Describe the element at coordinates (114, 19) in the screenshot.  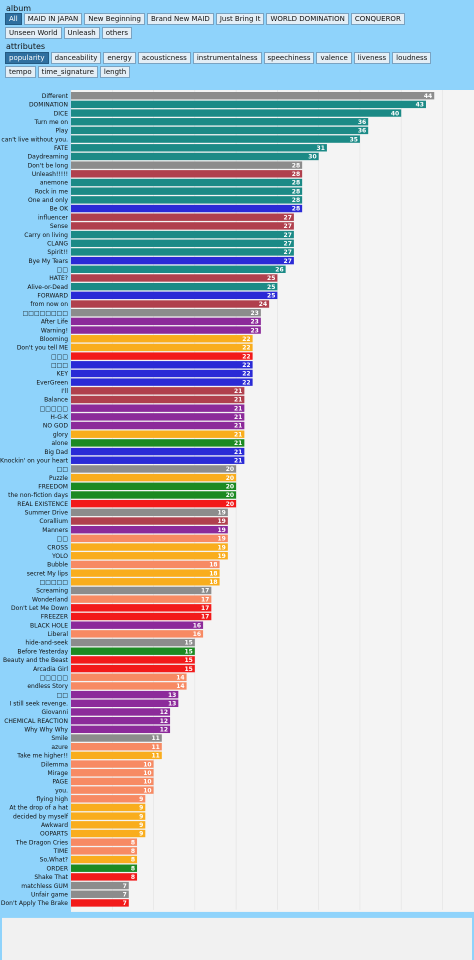
I see `album-button-new-beginning: New Beginning` at that location.